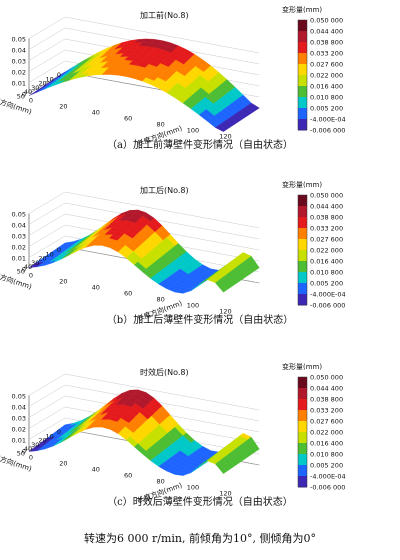 Image resolution: width=400 pixels, height=560 pixels. What do you see at coordinates (326, 65) in the screenshot?
I see `colorbar-label: 0.027 600` at bounding box center [326, 65].